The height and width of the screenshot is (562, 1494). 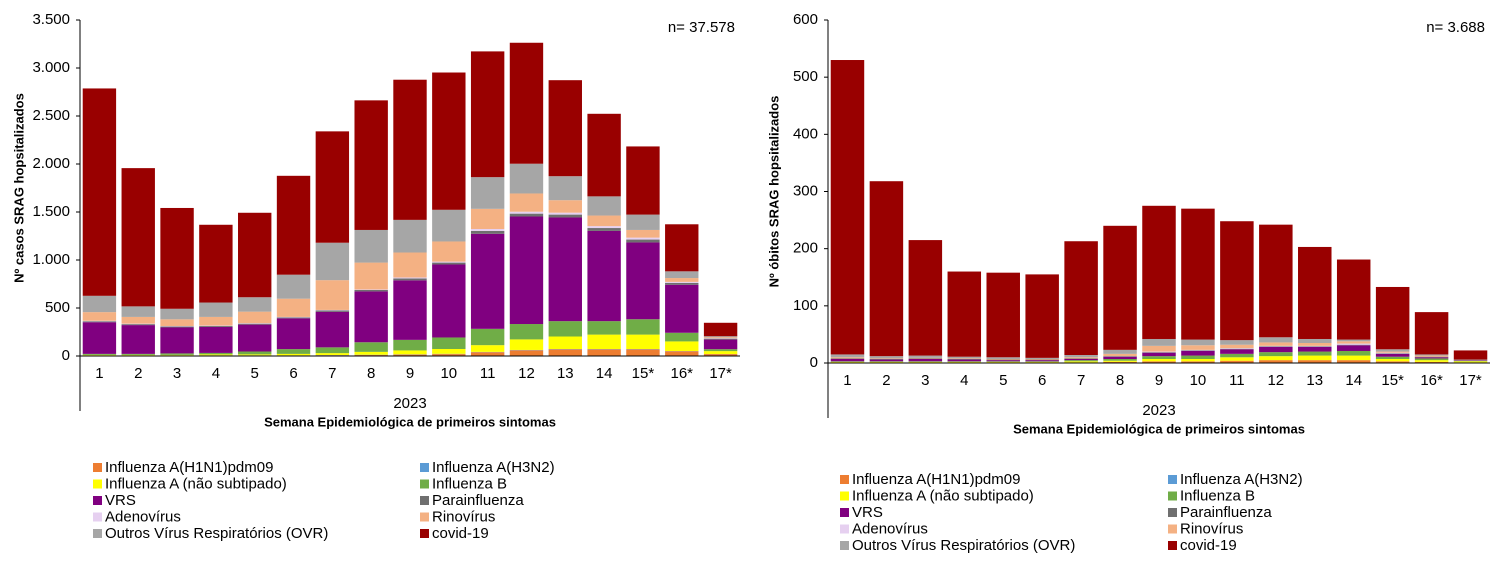 What do you see at coordinates (332, 373) in the screenshot?
I see `x-tick-label: 7` at bounding box center [332, 373].